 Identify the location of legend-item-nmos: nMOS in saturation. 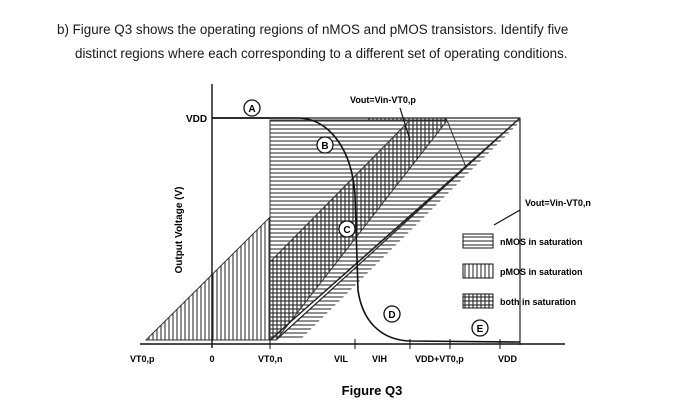
(522, 241).